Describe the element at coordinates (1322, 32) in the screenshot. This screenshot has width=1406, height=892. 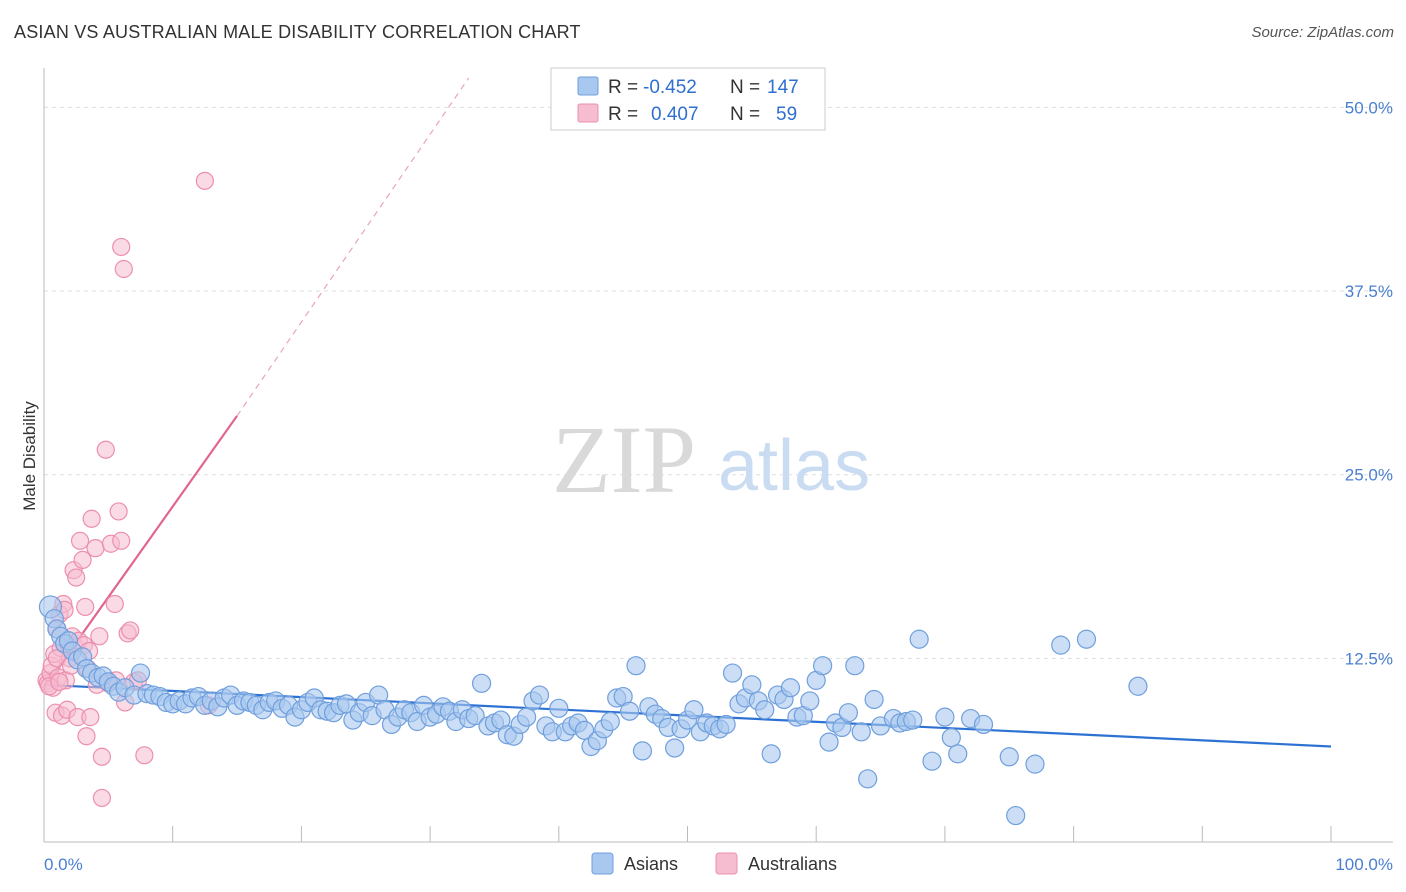
I see `source-label: Source: ZipAtlas.com` at that location.